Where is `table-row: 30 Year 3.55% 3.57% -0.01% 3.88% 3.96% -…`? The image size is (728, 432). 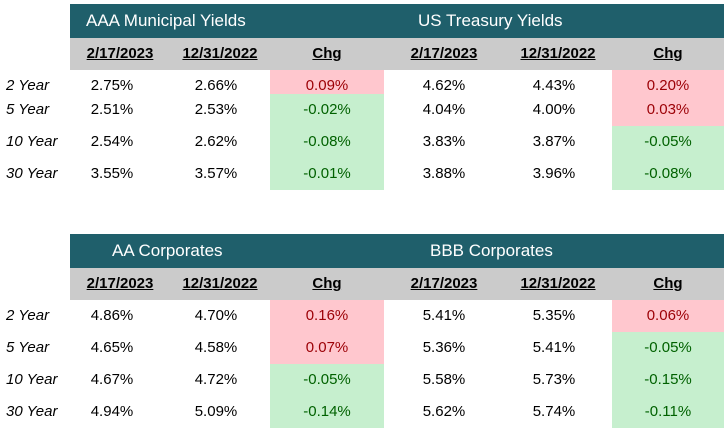 table-row: 30 Year 3.55% 3.57% -0.01% 3.88% 3.96% -… is located at coordinates (364, 174).